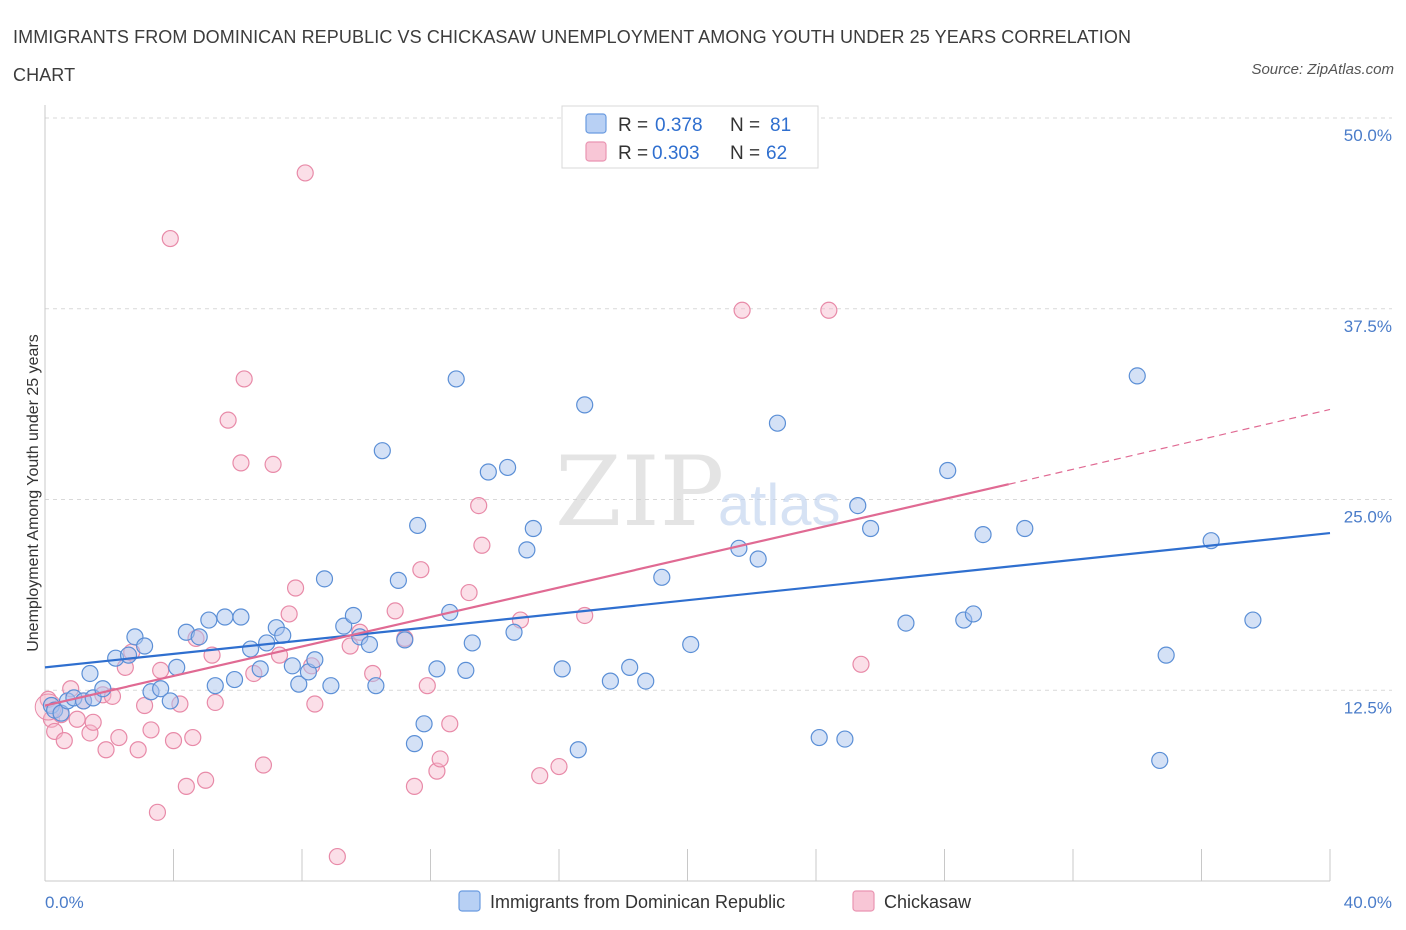 The image size is (1406, 930). What do you see at coordinates (779, 505) in the screenshot?
I see `watermark-atlas: atlas` at bounding box center [779, 505].